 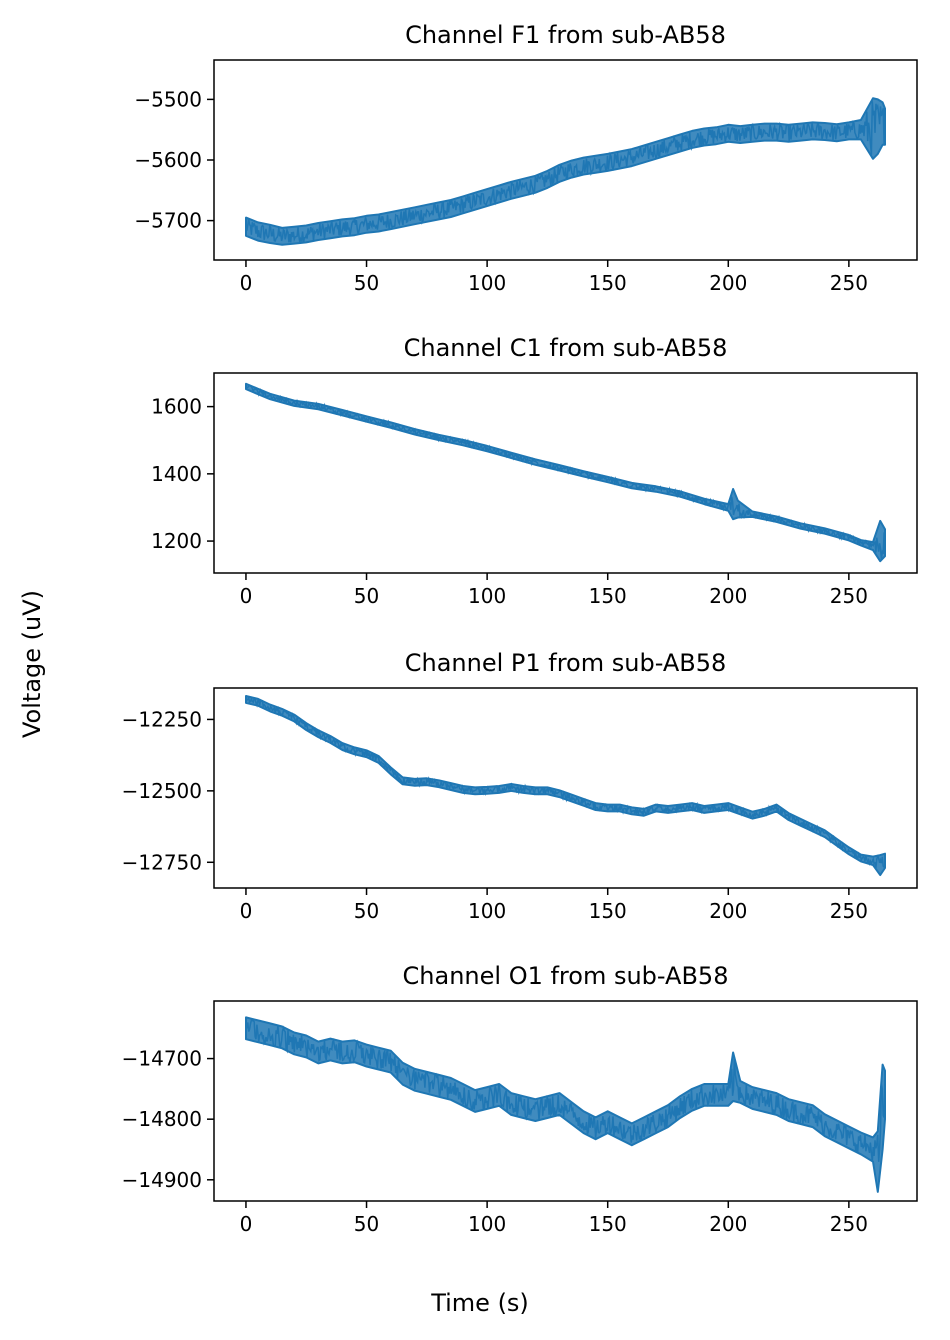 I want to click on y-tick-label: −14900, so click(x=162, y=1180).